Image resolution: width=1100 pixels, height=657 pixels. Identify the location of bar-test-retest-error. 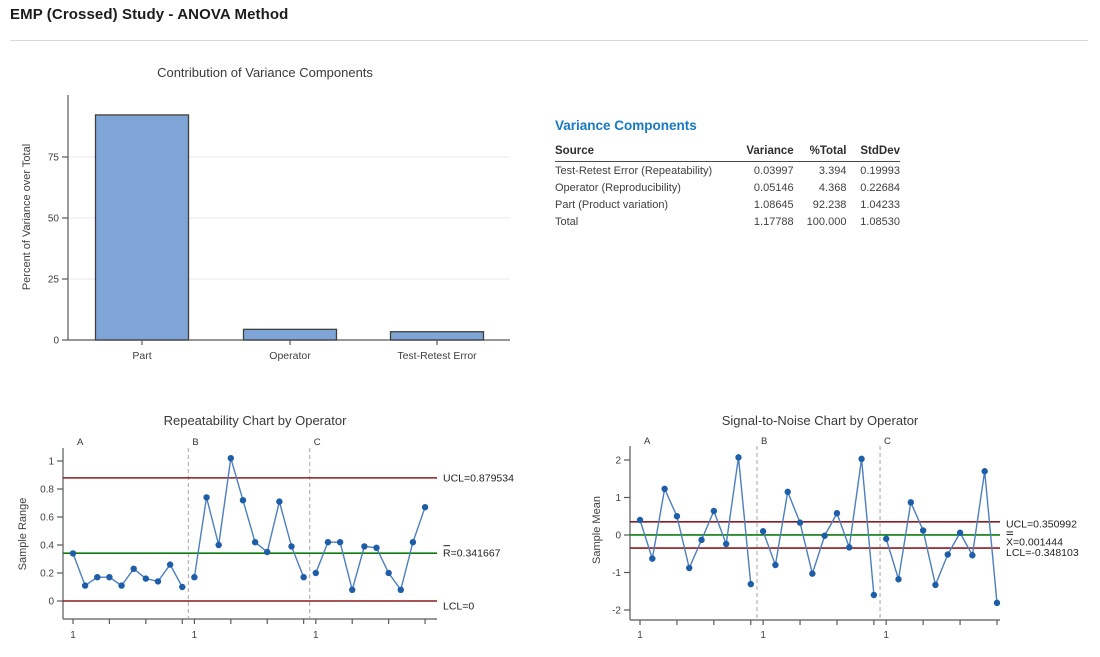
(437, 336).